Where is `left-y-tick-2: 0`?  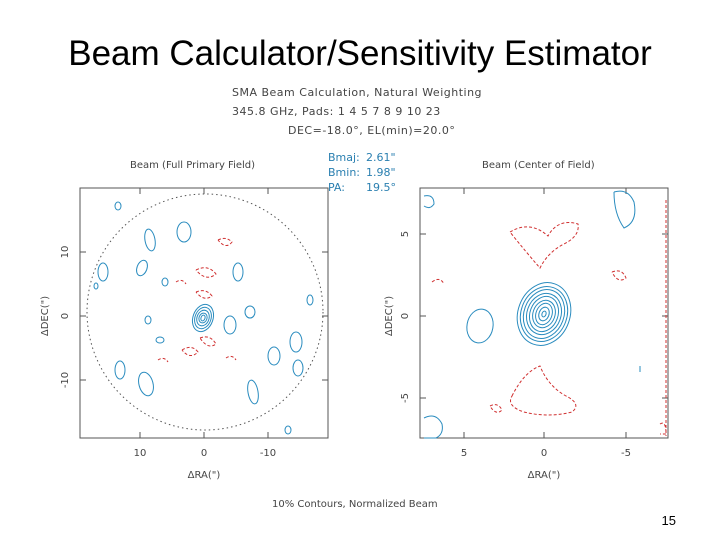
left-y-tick-2: 0 is located at coordinates (65, 316).